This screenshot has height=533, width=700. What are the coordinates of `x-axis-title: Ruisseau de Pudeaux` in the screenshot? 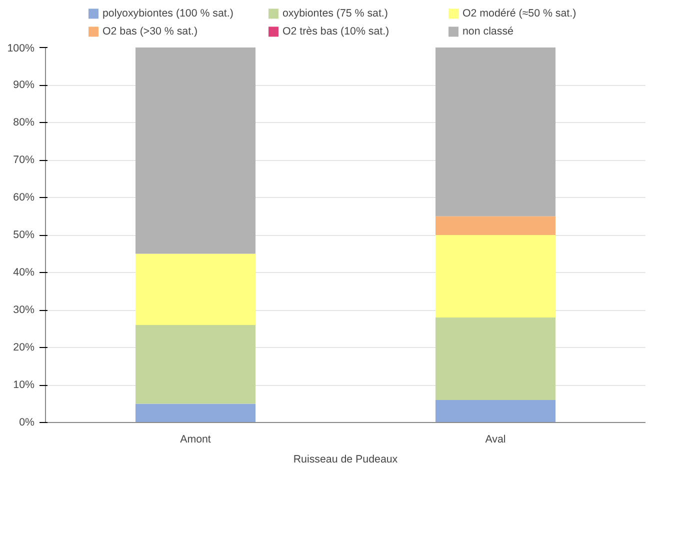 It's located at (345, 460).